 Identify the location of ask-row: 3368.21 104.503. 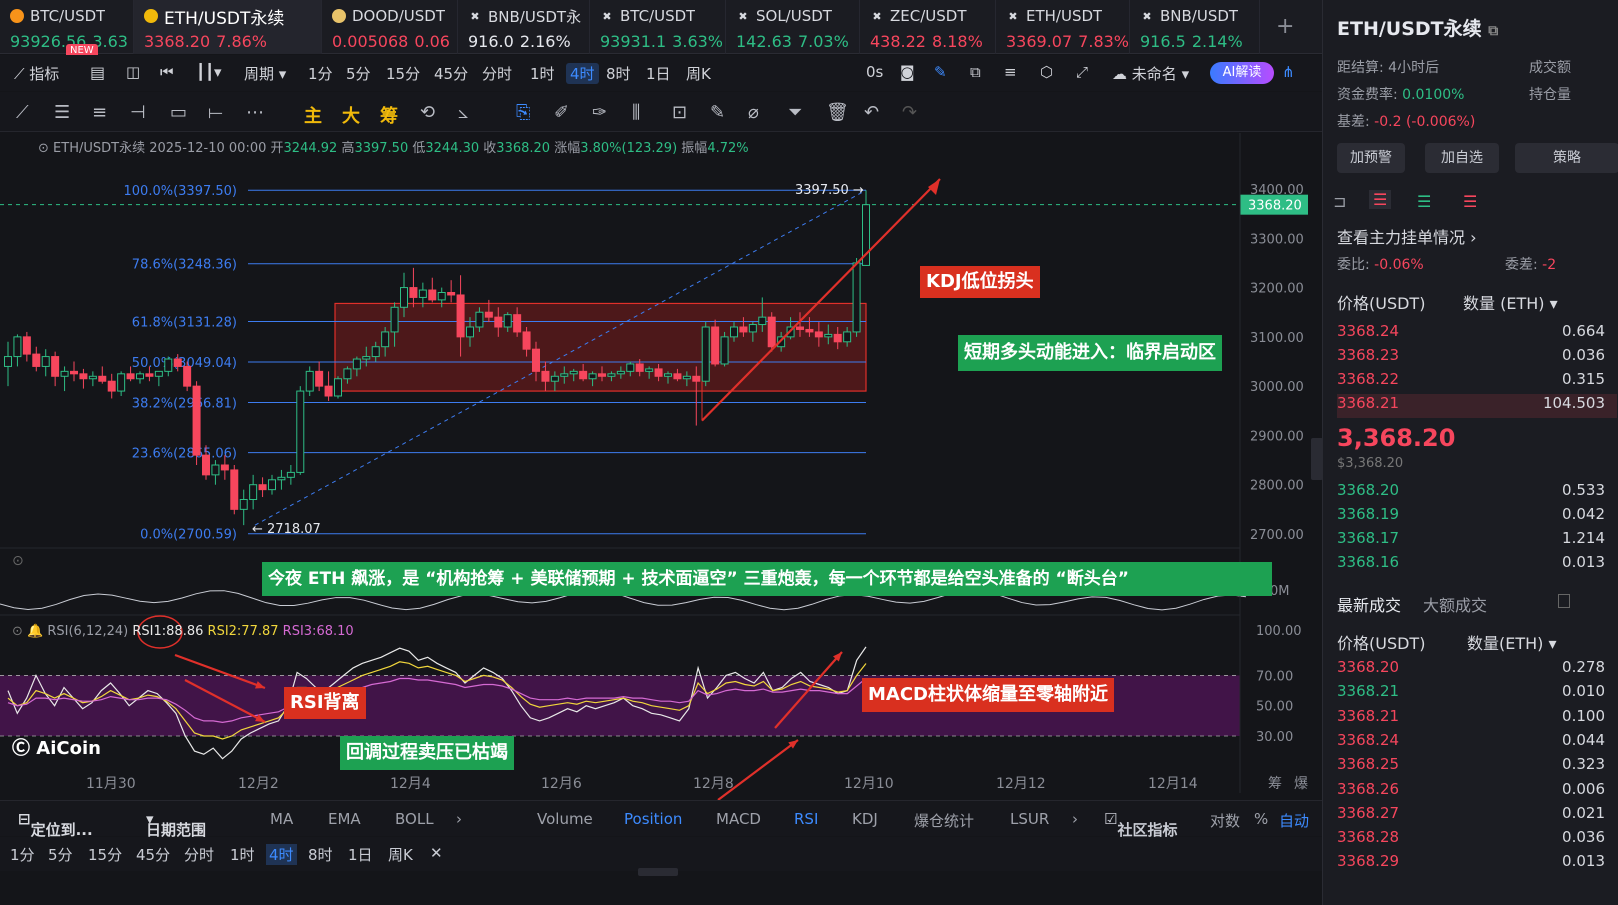
(1477, 406).